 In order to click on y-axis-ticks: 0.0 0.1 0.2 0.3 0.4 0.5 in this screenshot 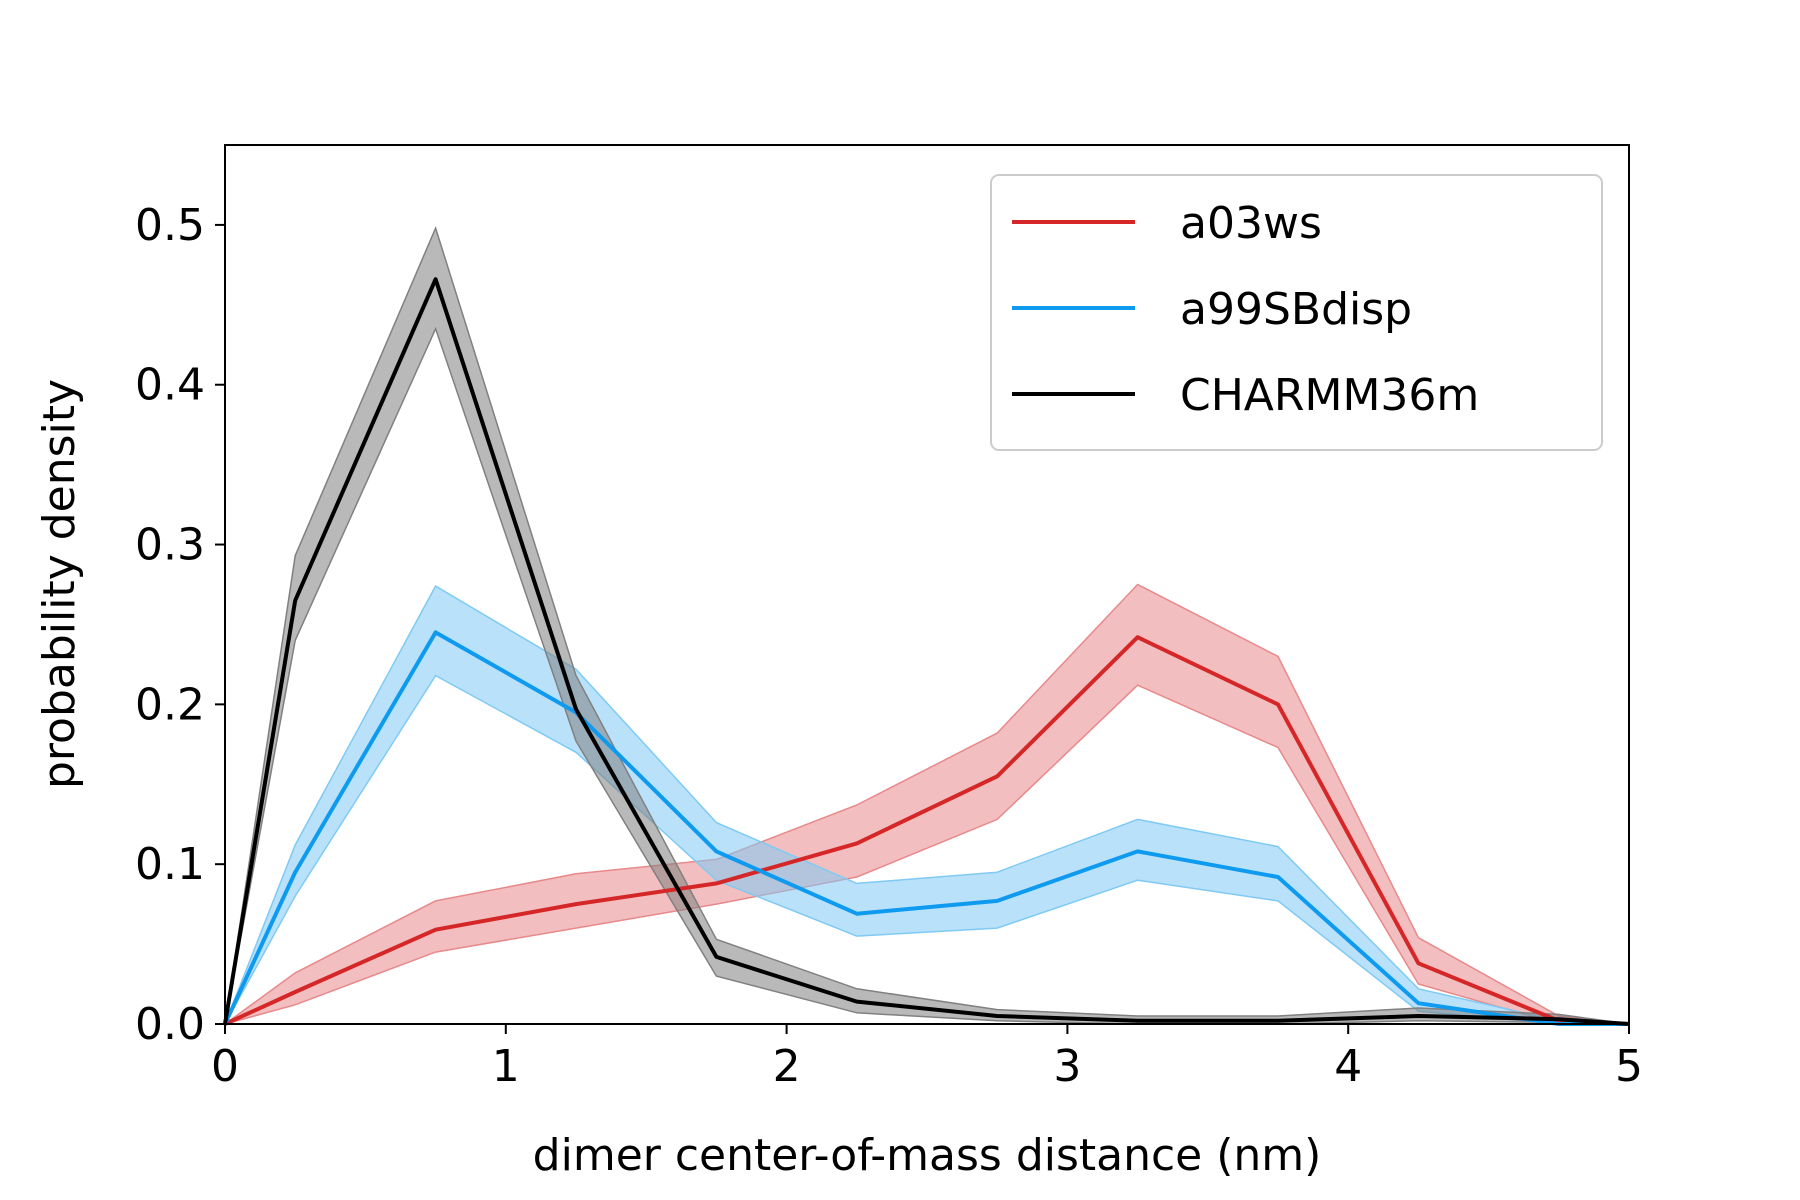, I will do `click(180, 625)`.